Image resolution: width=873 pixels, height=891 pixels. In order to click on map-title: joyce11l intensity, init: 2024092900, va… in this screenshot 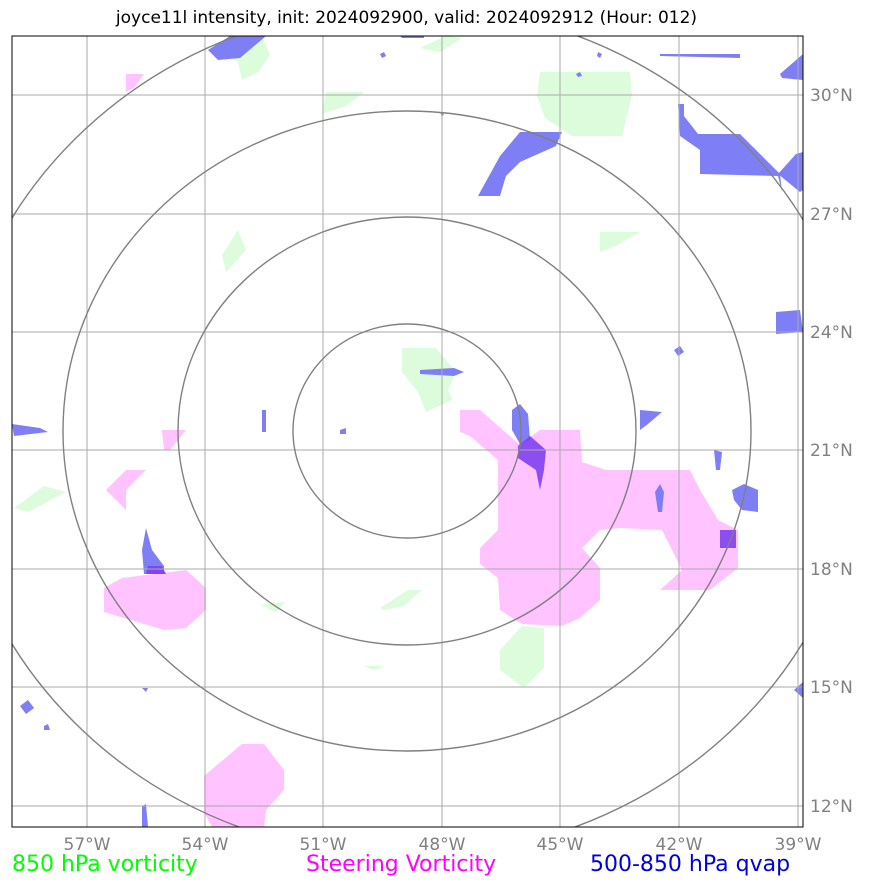, I will do `click(406, 18)`.